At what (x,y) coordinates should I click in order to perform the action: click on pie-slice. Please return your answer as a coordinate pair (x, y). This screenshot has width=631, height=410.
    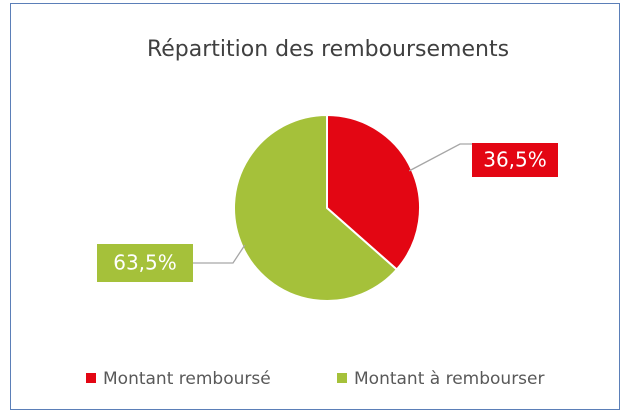
    Looking at the image, I should click on (316, 207).